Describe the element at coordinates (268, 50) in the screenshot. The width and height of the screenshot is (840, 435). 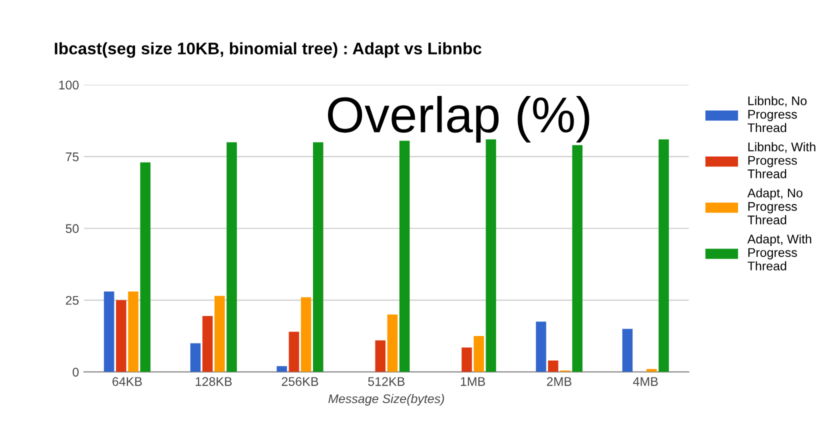
I see `chart-title: Ibcast(seg size 10KB, binomial tree) : Adapt vs Libnbc` at that location.